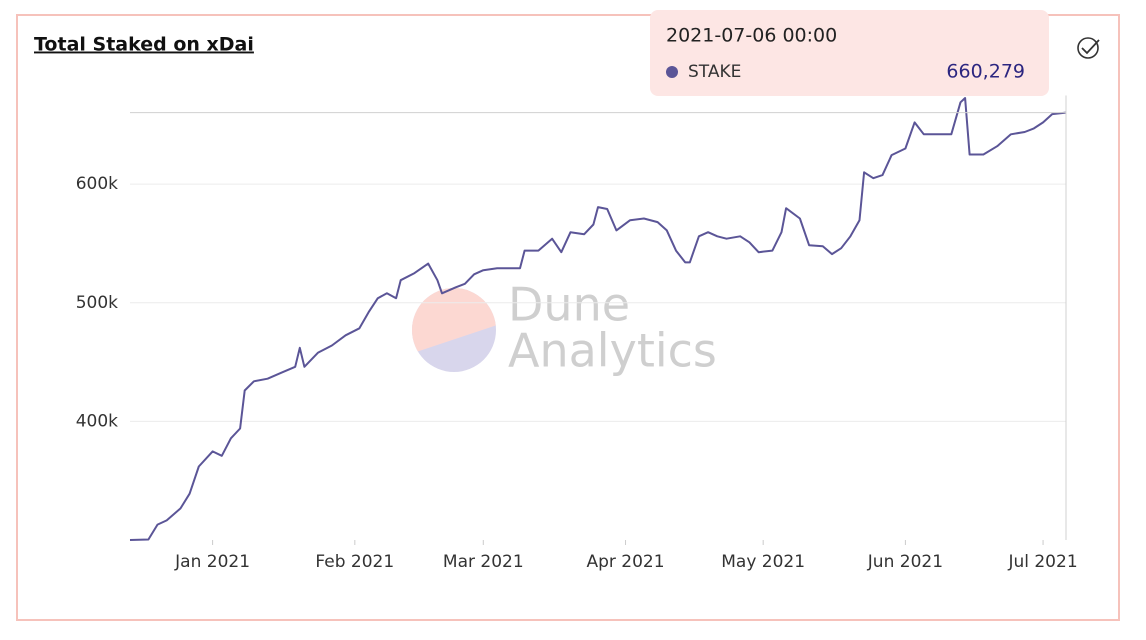 This screenshot has width=1146, height=640. Describe the element at coordinates (905, 562) in the screenshot. I see `x-tick-label: Jun 2021` at that location.